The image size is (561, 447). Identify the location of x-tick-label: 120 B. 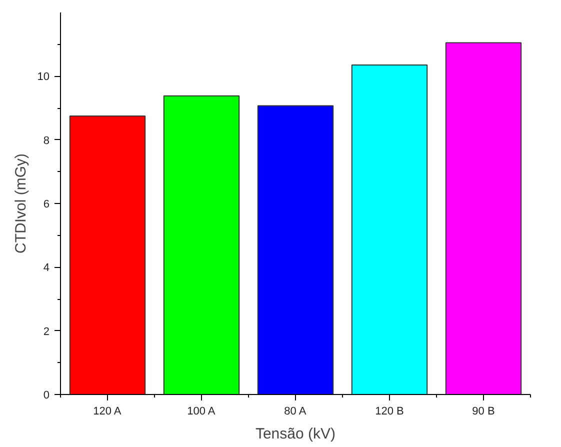
(389, 412).